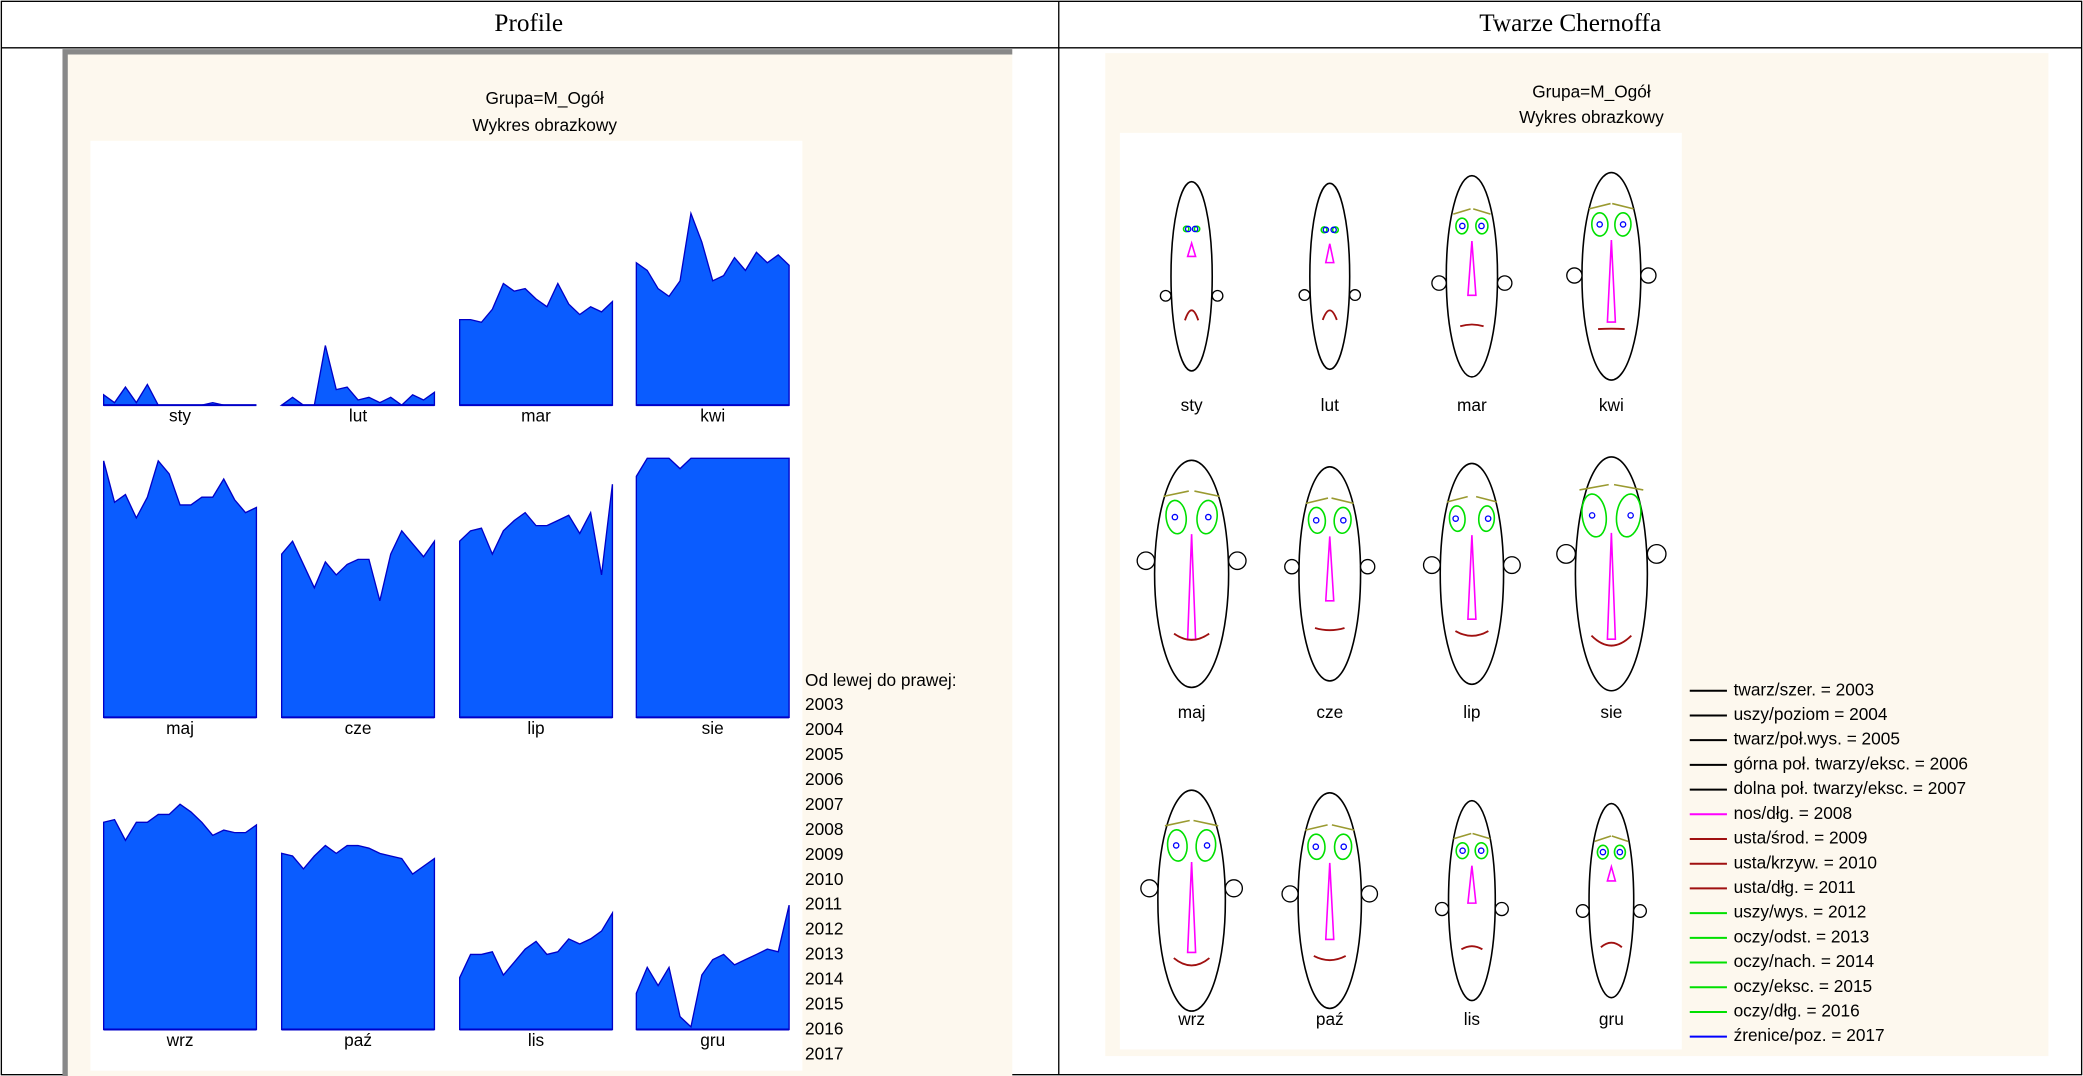  I want to click on panel-label: lut, so click(358, 416).